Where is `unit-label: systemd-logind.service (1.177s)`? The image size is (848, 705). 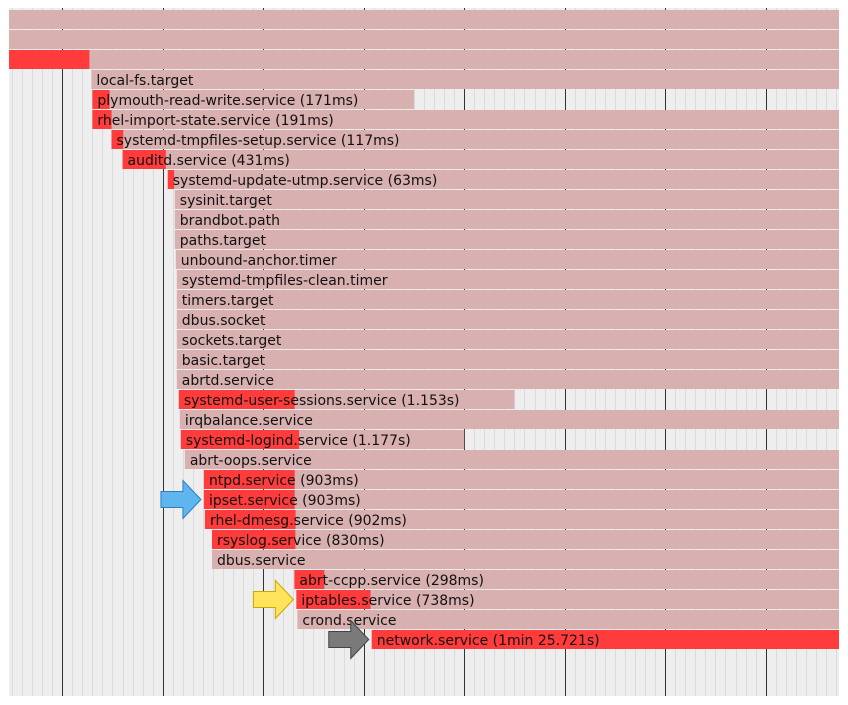 unit-label: systemd-logind.service (1.177s) is located at coordinates (298, 441).